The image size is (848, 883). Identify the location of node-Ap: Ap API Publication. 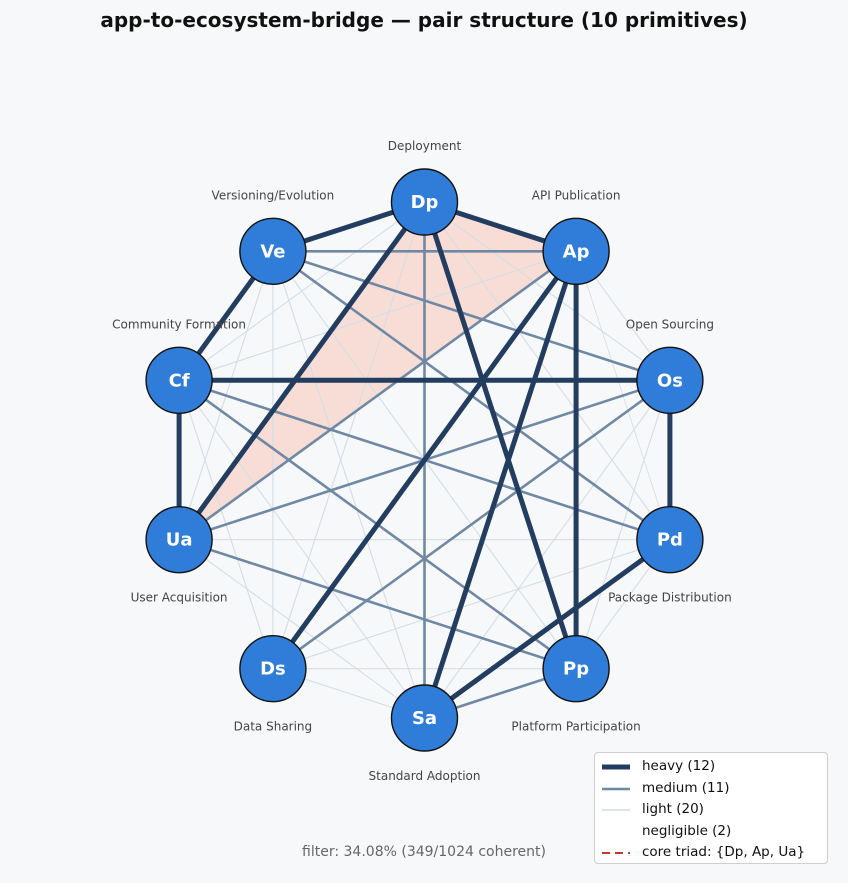
(576, 237).